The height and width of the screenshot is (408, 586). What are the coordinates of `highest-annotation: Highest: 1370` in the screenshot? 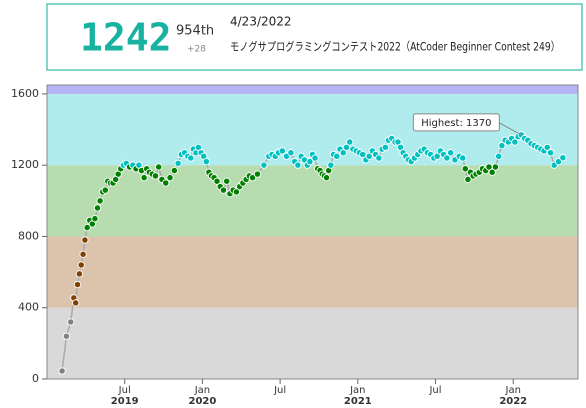 It's located at (467, 124).